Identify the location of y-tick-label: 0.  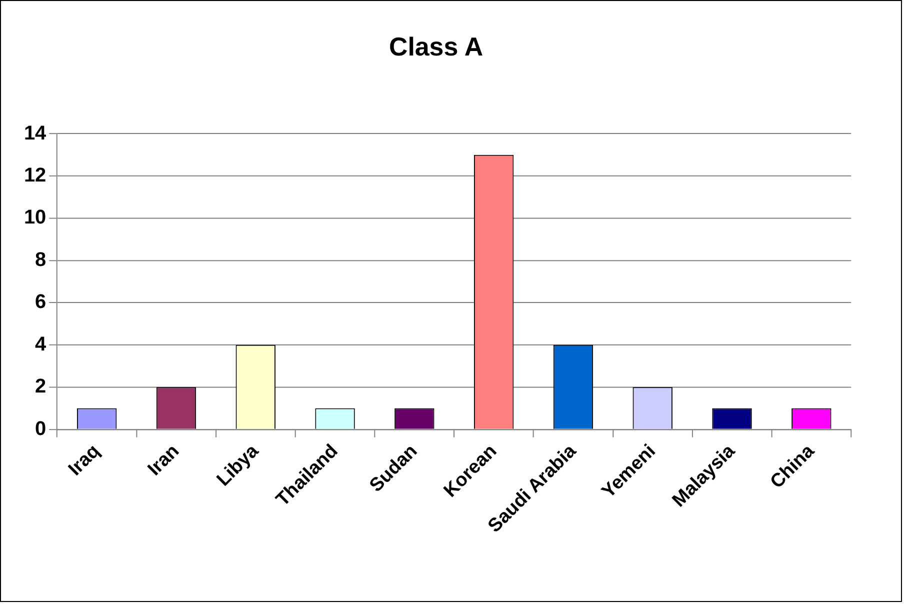
(40, 429).